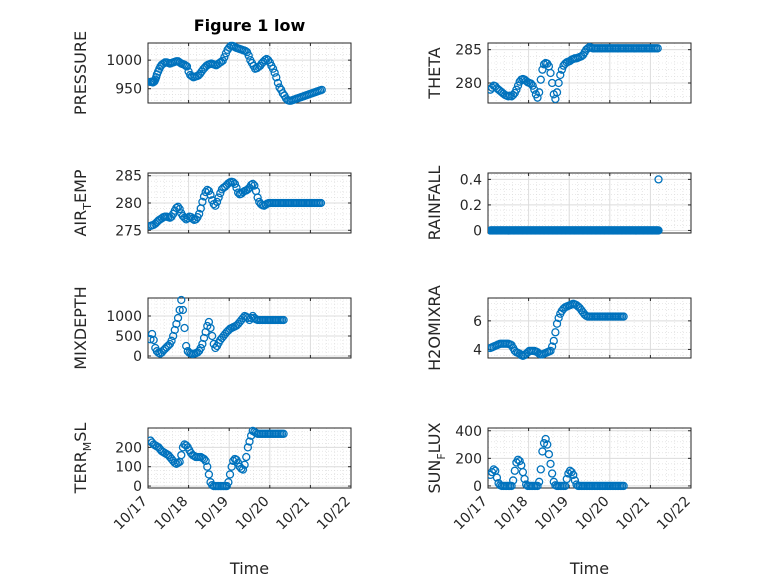  What do you see at coordinates (128, 337) in the screenshot?
I see `y-tick-label: 500` at bounding box center [128, 337].